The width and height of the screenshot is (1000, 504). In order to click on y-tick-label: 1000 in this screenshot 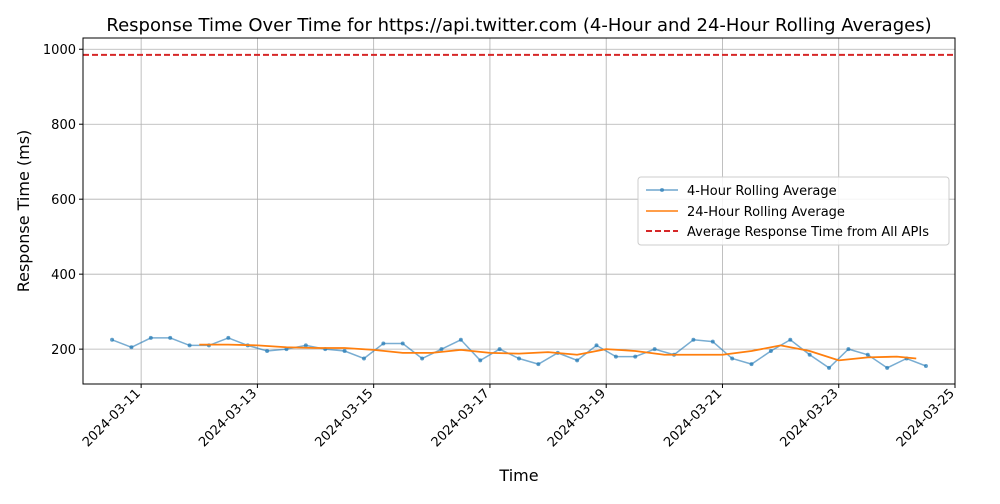, I will do `click(59, 50)`.